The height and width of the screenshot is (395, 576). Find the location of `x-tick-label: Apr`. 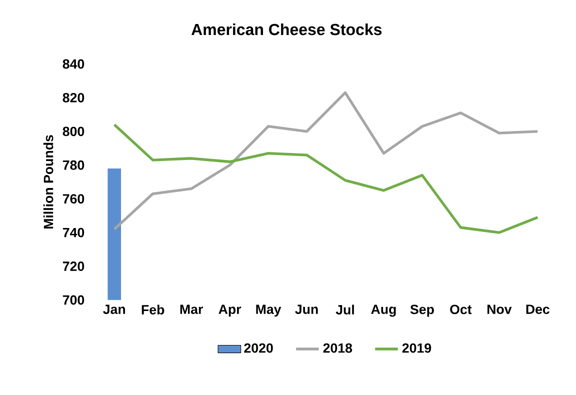

x-tick-label: Apr is located at coordinates (230, 310).